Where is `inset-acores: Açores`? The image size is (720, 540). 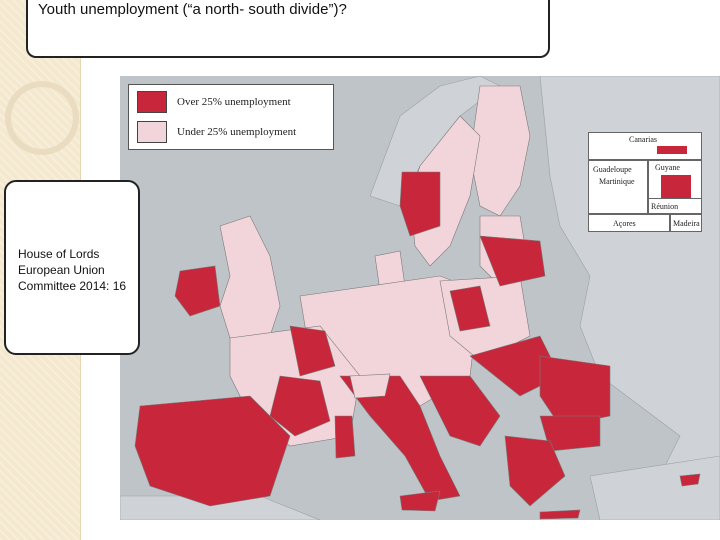 inset-acores: Açores is located at coordinates (629, 223).